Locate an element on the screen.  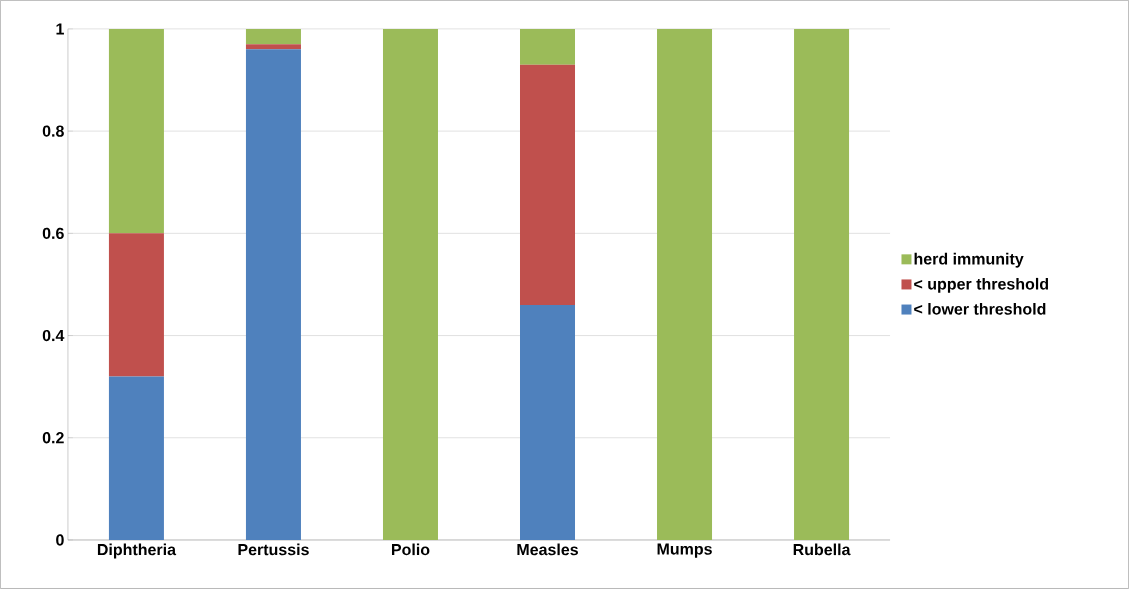
y-tick-label: 0.8 is located at coordinates (53, 131).